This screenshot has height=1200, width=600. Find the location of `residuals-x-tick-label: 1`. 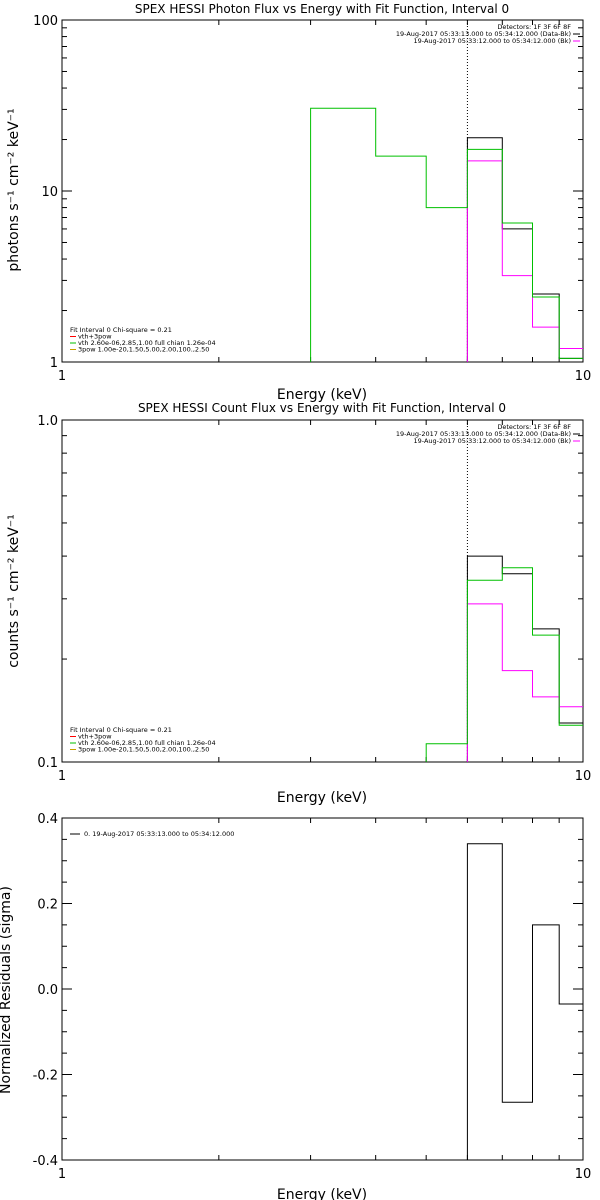

residuals-x-tick-label: 1 is located at coordinates (62, 1174).